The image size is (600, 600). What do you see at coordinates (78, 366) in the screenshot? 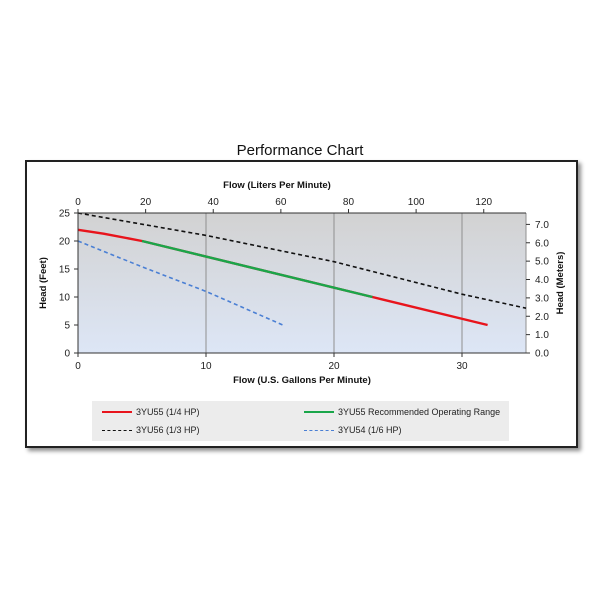
I see `x-tick-label: 0` at bounding box center [78, 366].